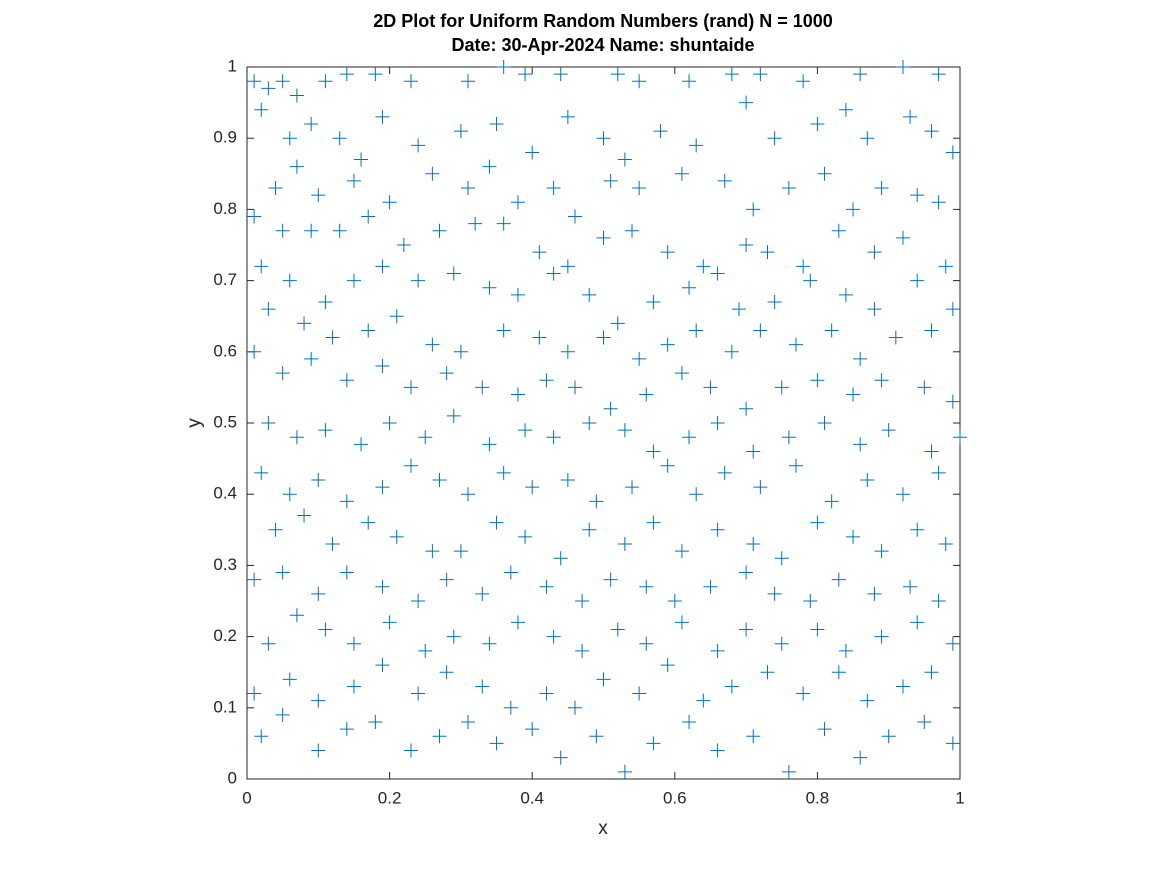 This screenshot has width=1167, height=875. I want to click on x-tick-label: 1, so click(959, 797).